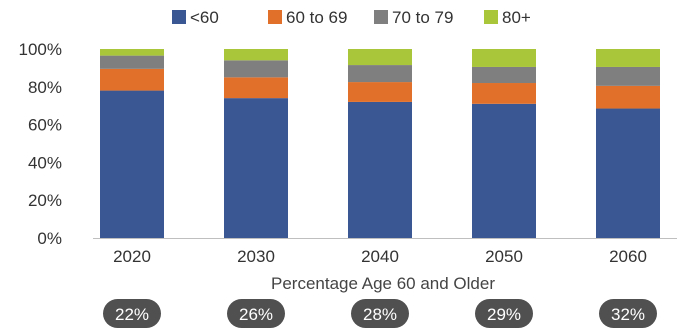 The height and width of the screenshot is (330, 677). Describe the element at coordinates (49, 238) in the screenshot. I see `y-tick-label: 0%` at that location.